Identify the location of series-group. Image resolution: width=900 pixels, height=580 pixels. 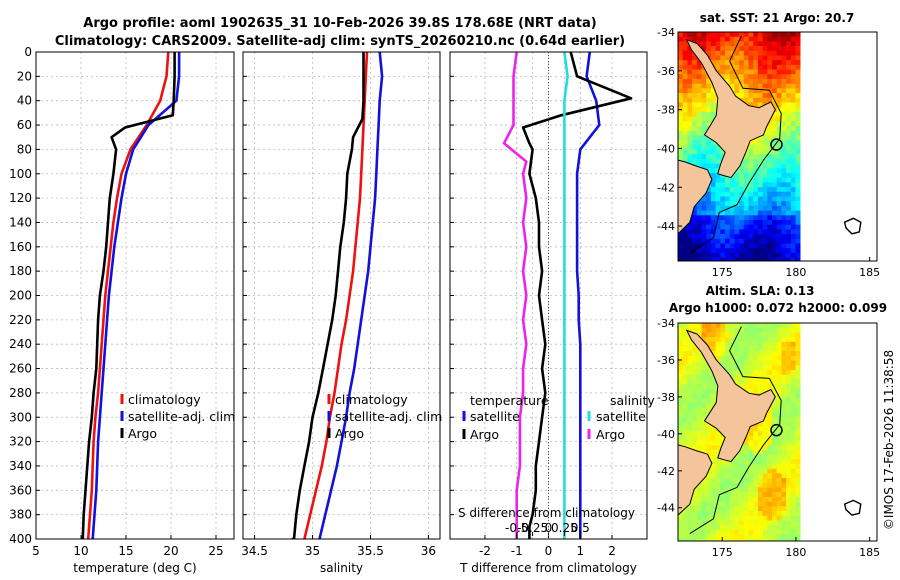
(567, 295).